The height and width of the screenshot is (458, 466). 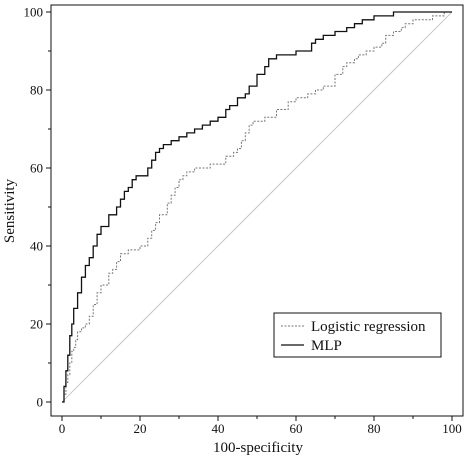 What do you see at coordinates (452, 428) in the screenshot?
I see `x-tick-label: 100` at bounding box center [452, 428].